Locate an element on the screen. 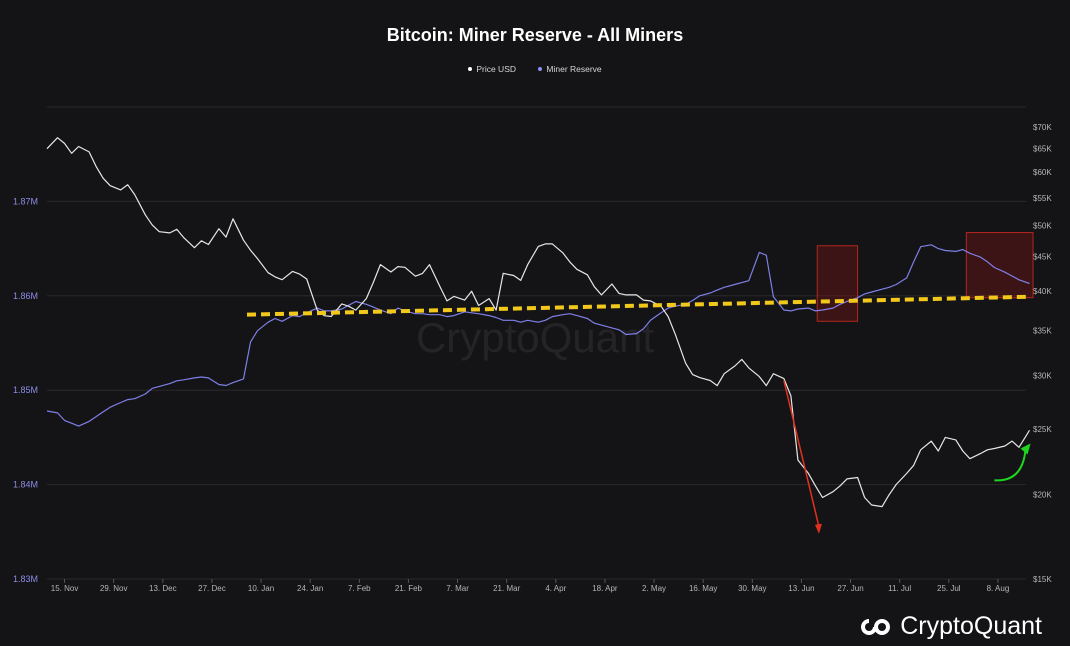  x-tick-label: 10. Jan is located at coordinates (261, 588).